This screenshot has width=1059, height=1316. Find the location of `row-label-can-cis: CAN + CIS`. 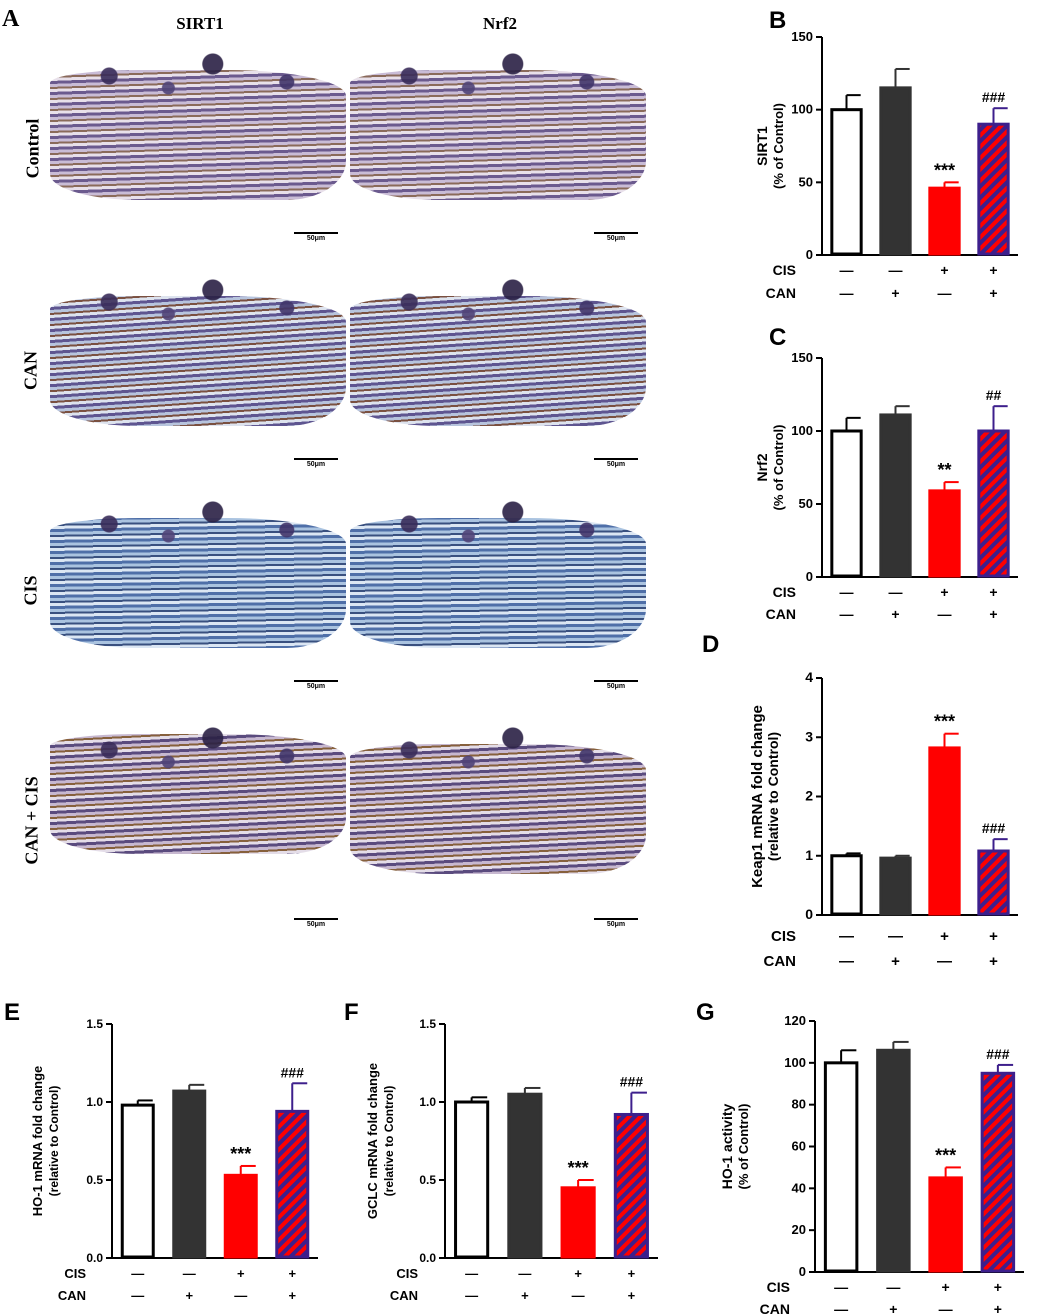

row-label-can-cis: CAN + CIS is located at coordinates (31, 820).